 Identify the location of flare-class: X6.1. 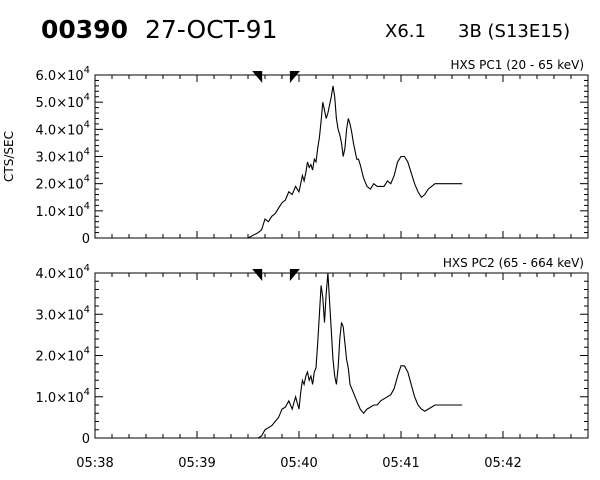
(405, 31).